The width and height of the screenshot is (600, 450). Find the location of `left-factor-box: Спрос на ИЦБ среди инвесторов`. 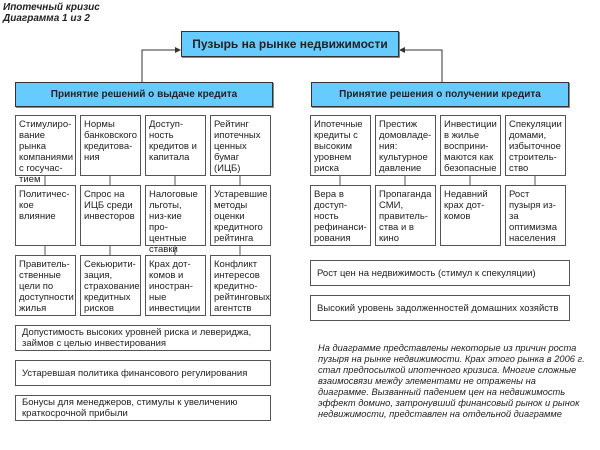

left-factor-box: Спрос на ИЦБ среди инвесторов is located at coordinates (110, 215).